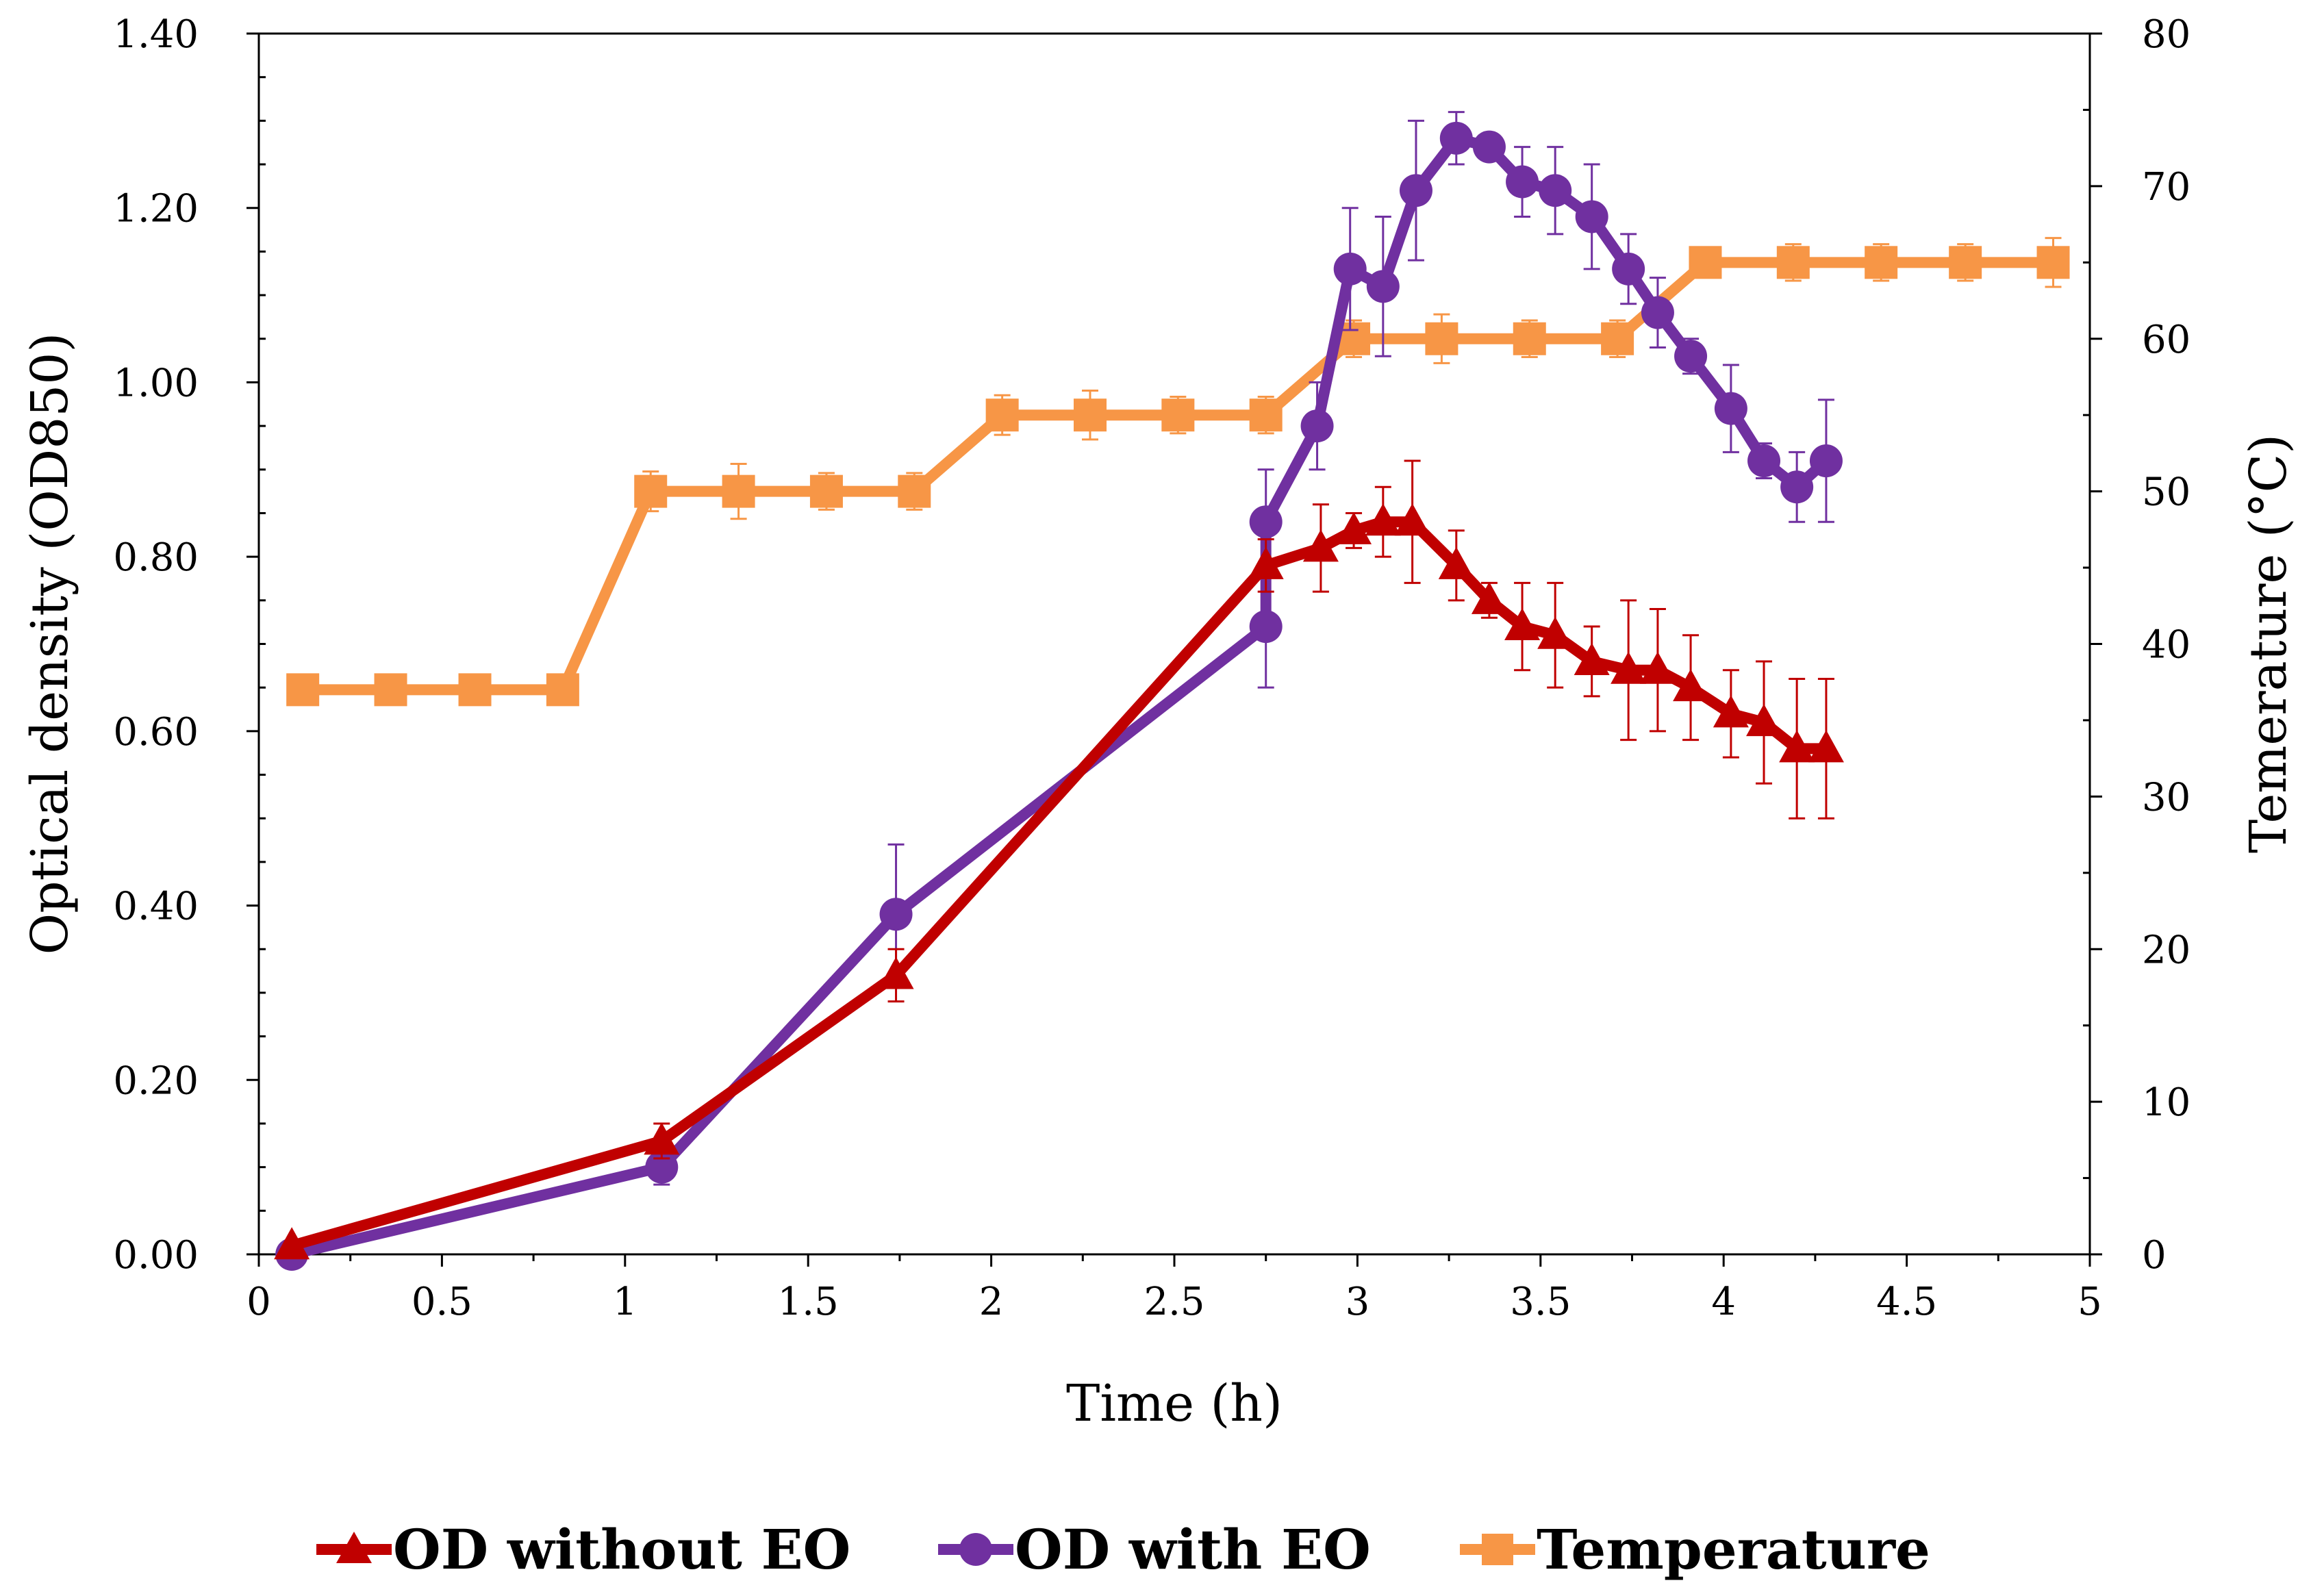 Image resolution: width=2311 pixels, height=1596 pixels. Describe the element at coordinates (2166, 797) in the screenshot. I see `y2-tick-label: 30` at that location.